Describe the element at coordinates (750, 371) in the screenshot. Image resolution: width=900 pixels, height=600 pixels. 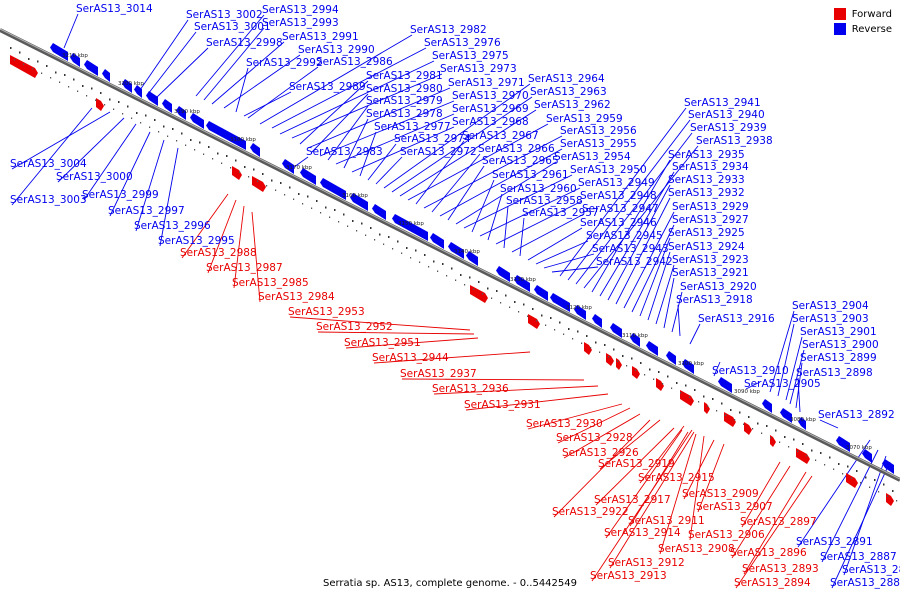
I see `gene-label: SerAS13_2910` at that location.